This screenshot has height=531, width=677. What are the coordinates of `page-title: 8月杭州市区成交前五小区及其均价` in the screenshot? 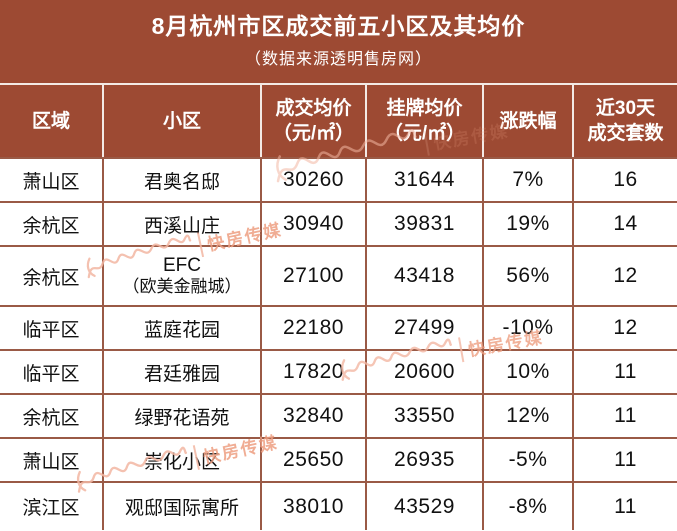 It's located at (338, 26).